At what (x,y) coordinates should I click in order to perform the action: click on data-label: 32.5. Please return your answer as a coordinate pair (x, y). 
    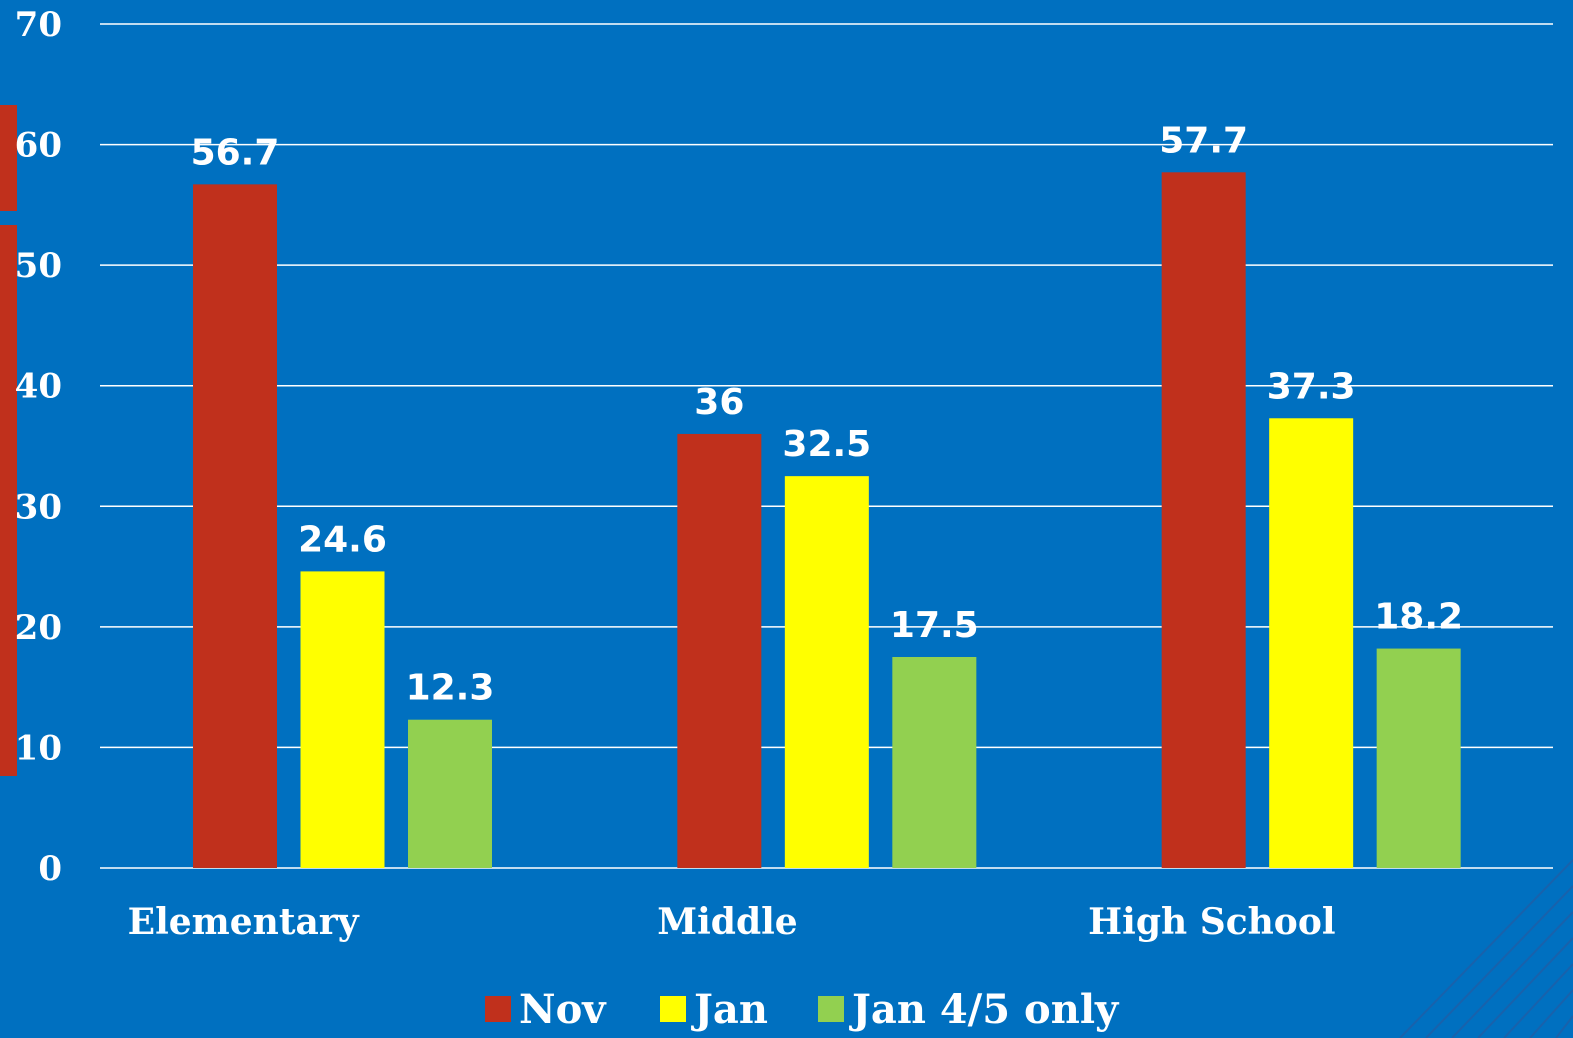
    Looking at the image, I should click on (826, 444).